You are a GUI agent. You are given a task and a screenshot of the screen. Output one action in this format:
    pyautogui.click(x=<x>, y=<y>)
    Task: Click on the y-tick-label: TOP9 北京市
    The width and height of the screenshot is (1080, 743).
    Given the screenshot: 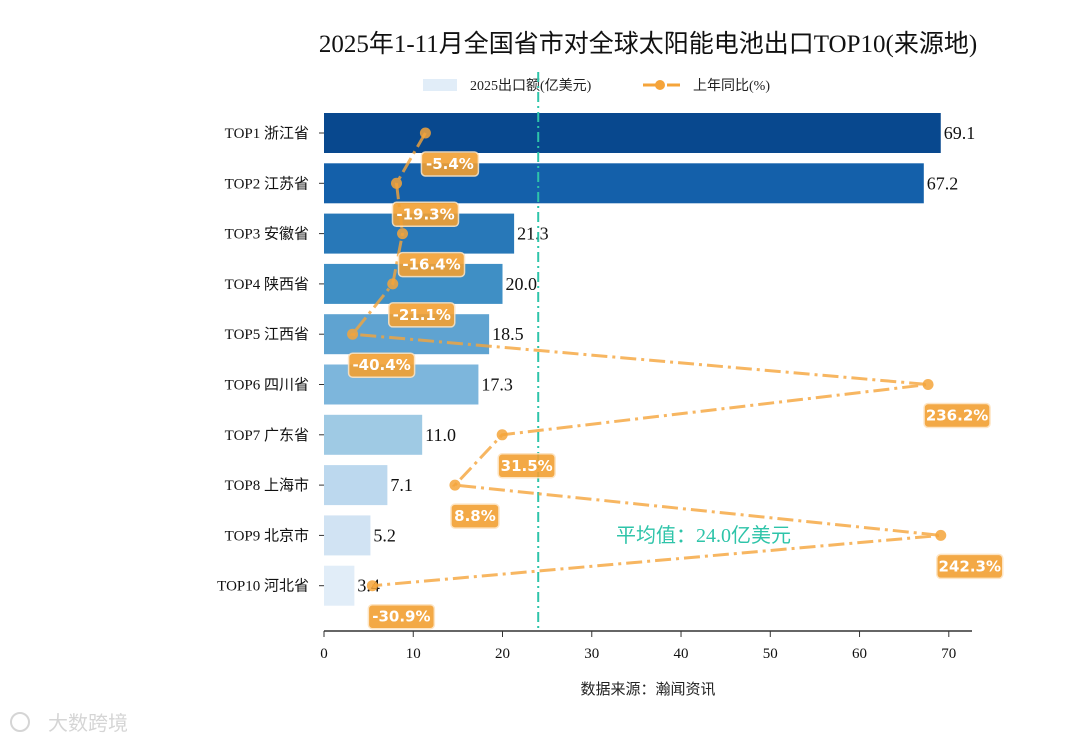 What is the action you would take?
    pyautogui.click(x=267, y=535)
    